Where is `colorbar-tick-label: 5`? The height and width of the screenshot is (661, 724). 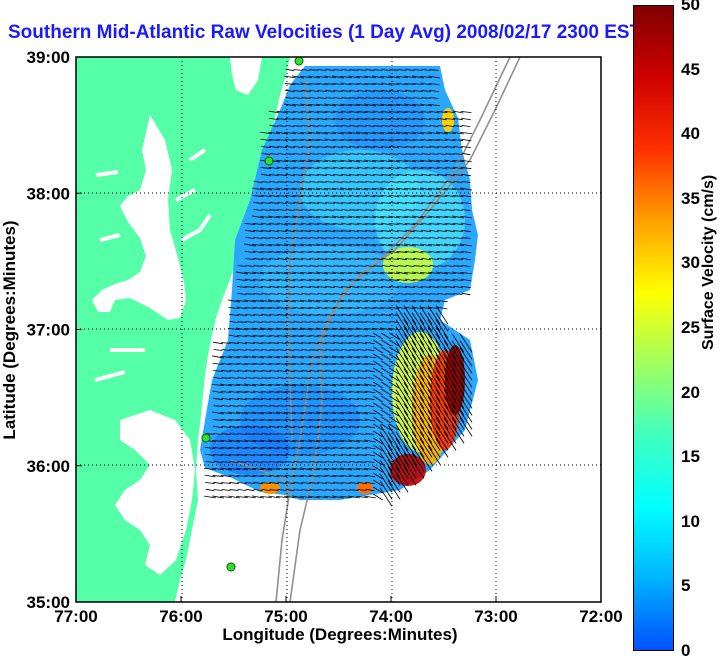 colorbar-tick-label: 5 is located at coordinates (686, 586).